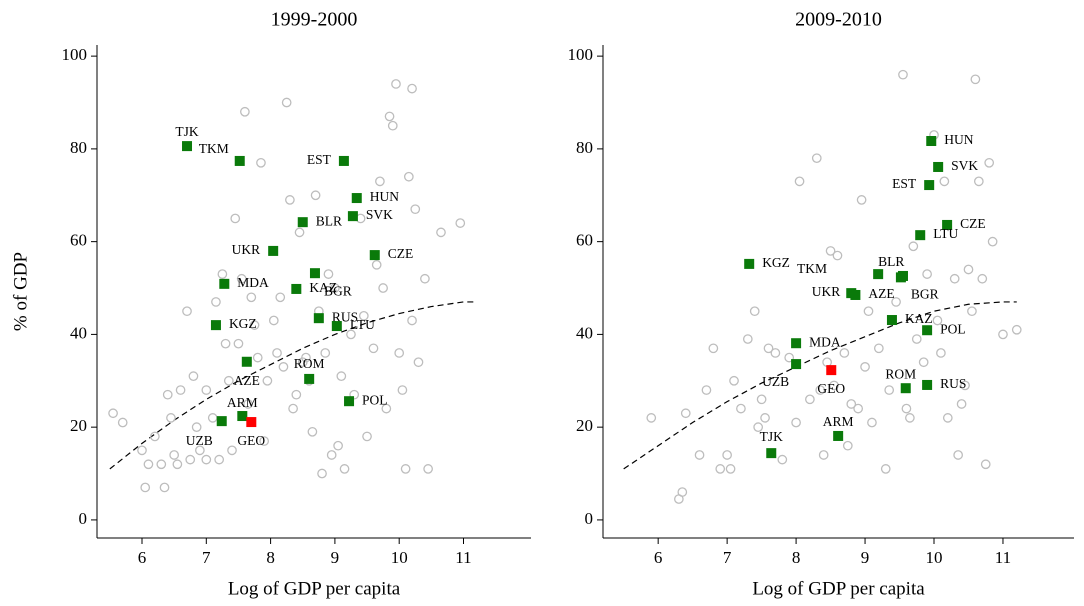 This screenshot has height=606, width=1084. What do you see at coordinates (826, 291) in the screenshot?
I see `point-label: UKR` at bounding box center [826, 291].